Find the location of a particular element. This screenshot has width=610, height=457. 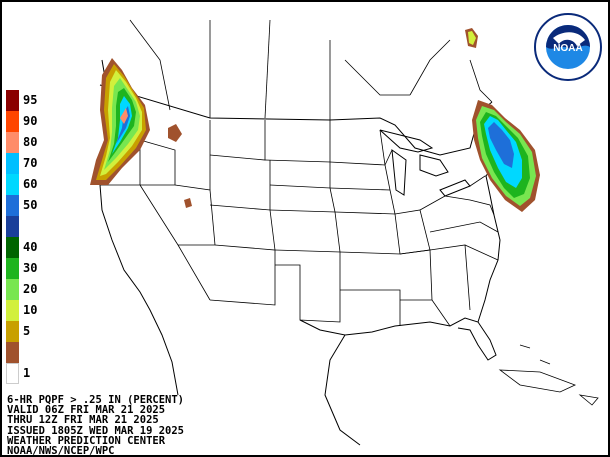

legend-row: 10 is located at coordinates (26, 310).